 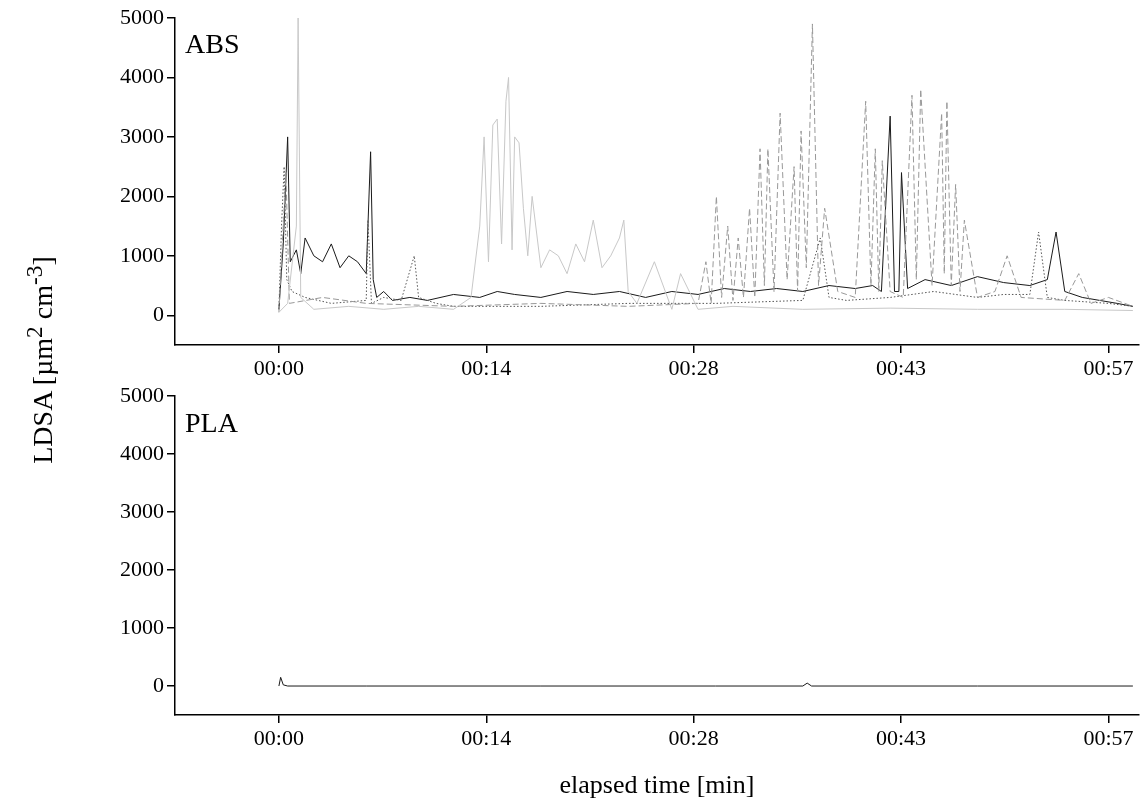 I want to click on annotation: ABS, so click(x=212, y=44).